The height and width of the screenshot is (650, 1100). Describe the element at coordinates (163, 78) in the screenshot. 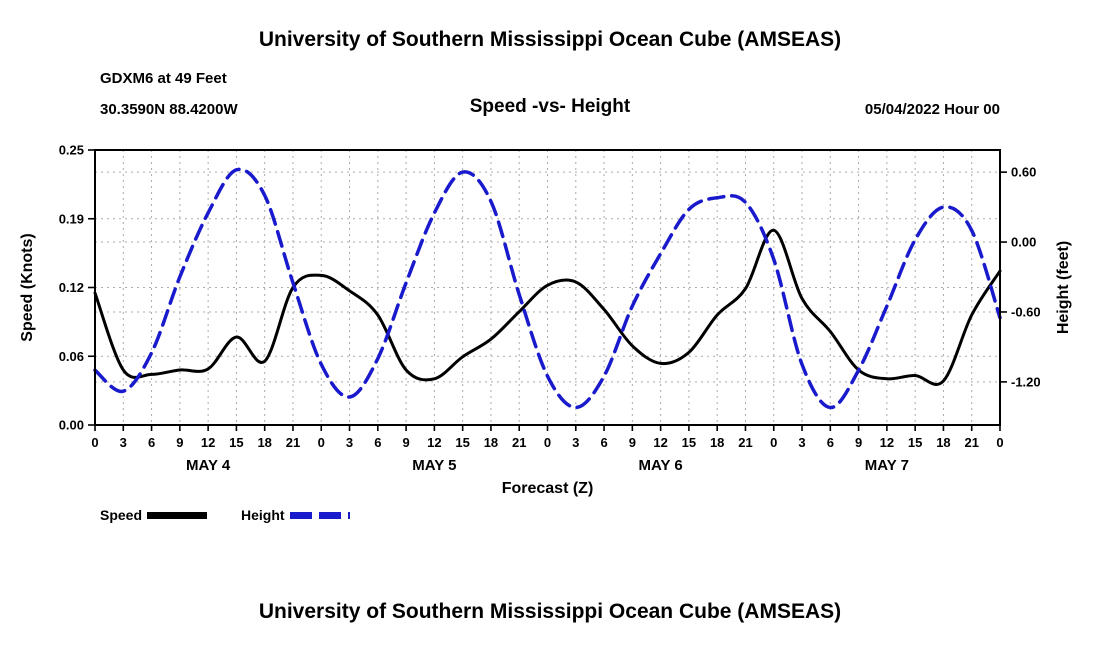

I see `station-label: GDXM6 at 49 Feet` at that location.